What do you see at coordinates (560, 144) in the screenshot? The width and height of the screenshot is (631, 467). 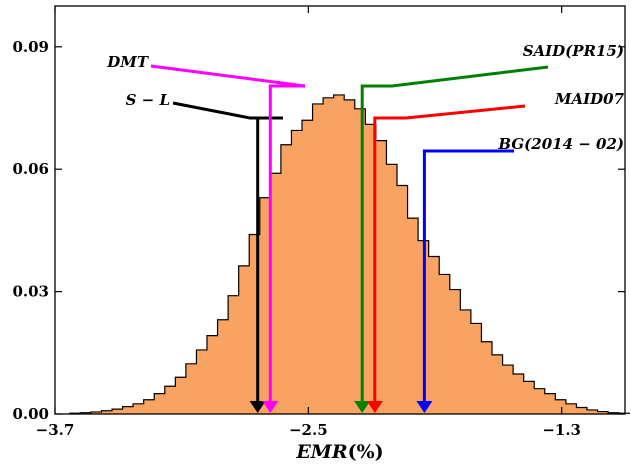 I see `annotation-label: BG(2014 − 02)` at bounding box center [560, 144].